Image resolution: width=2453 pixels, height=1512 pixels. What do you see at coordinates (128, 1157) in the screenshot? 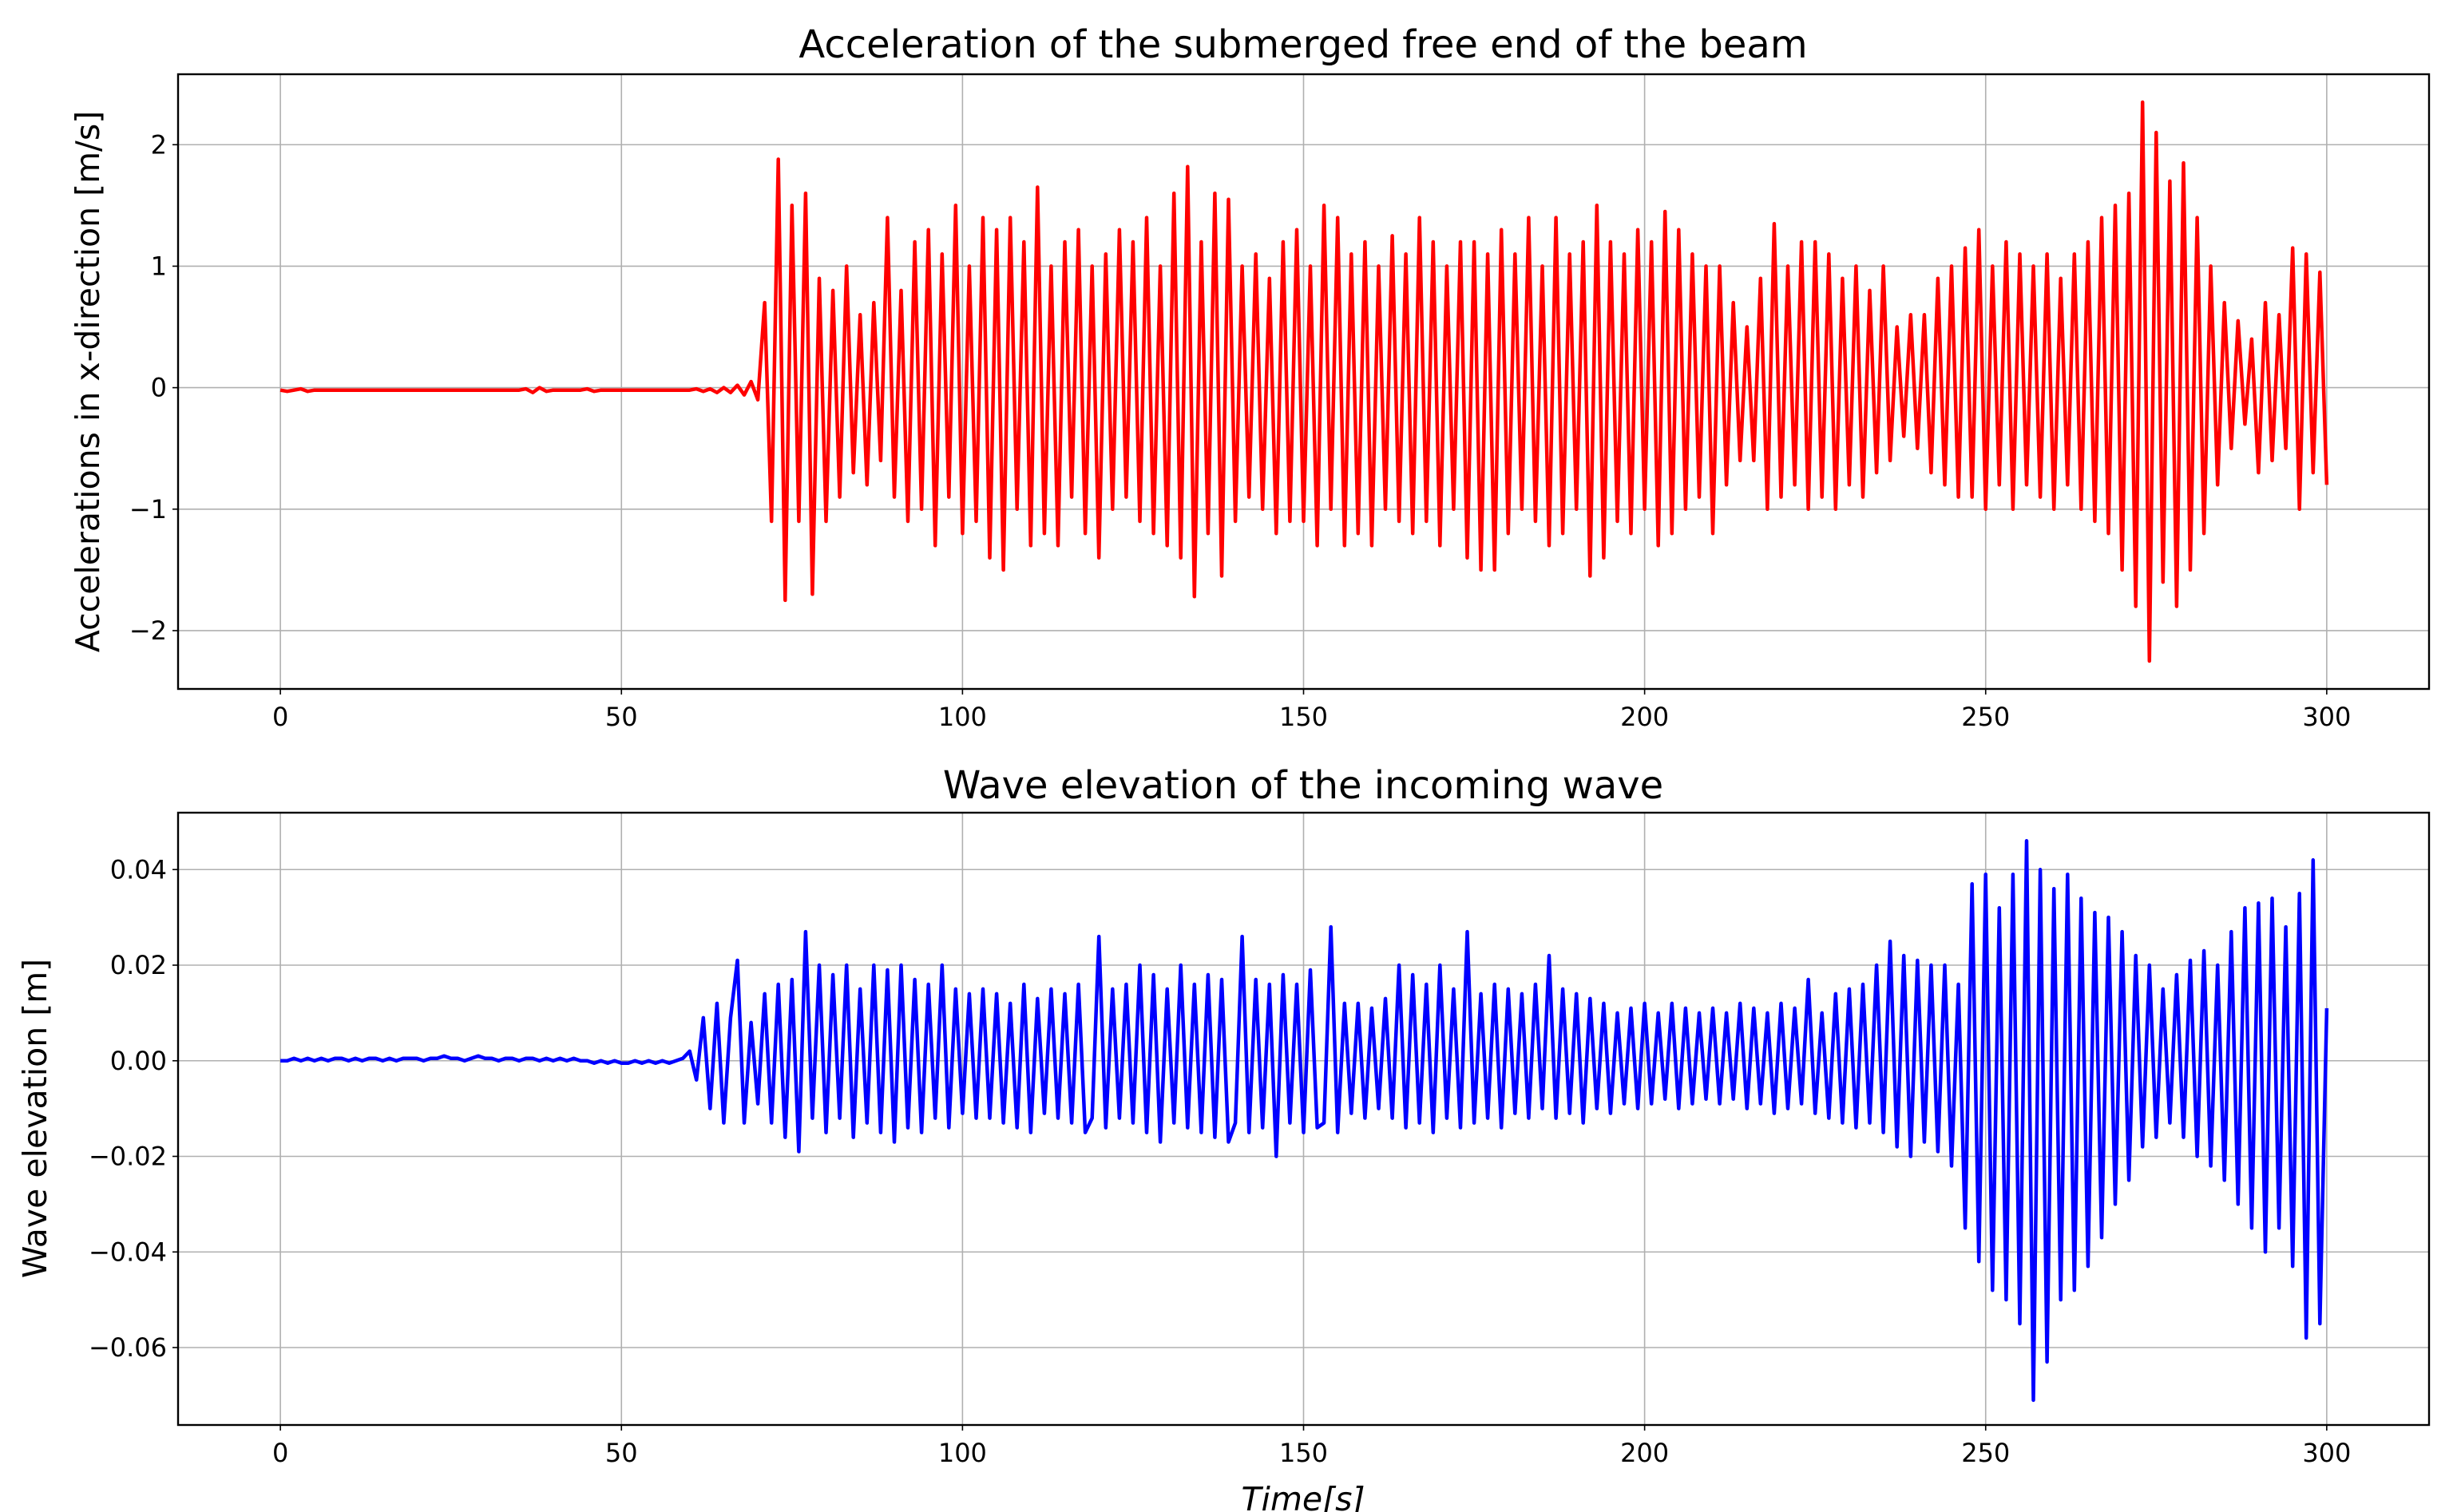
I see `y-tick-label: −0.02` at bounding box center [128, 1157].